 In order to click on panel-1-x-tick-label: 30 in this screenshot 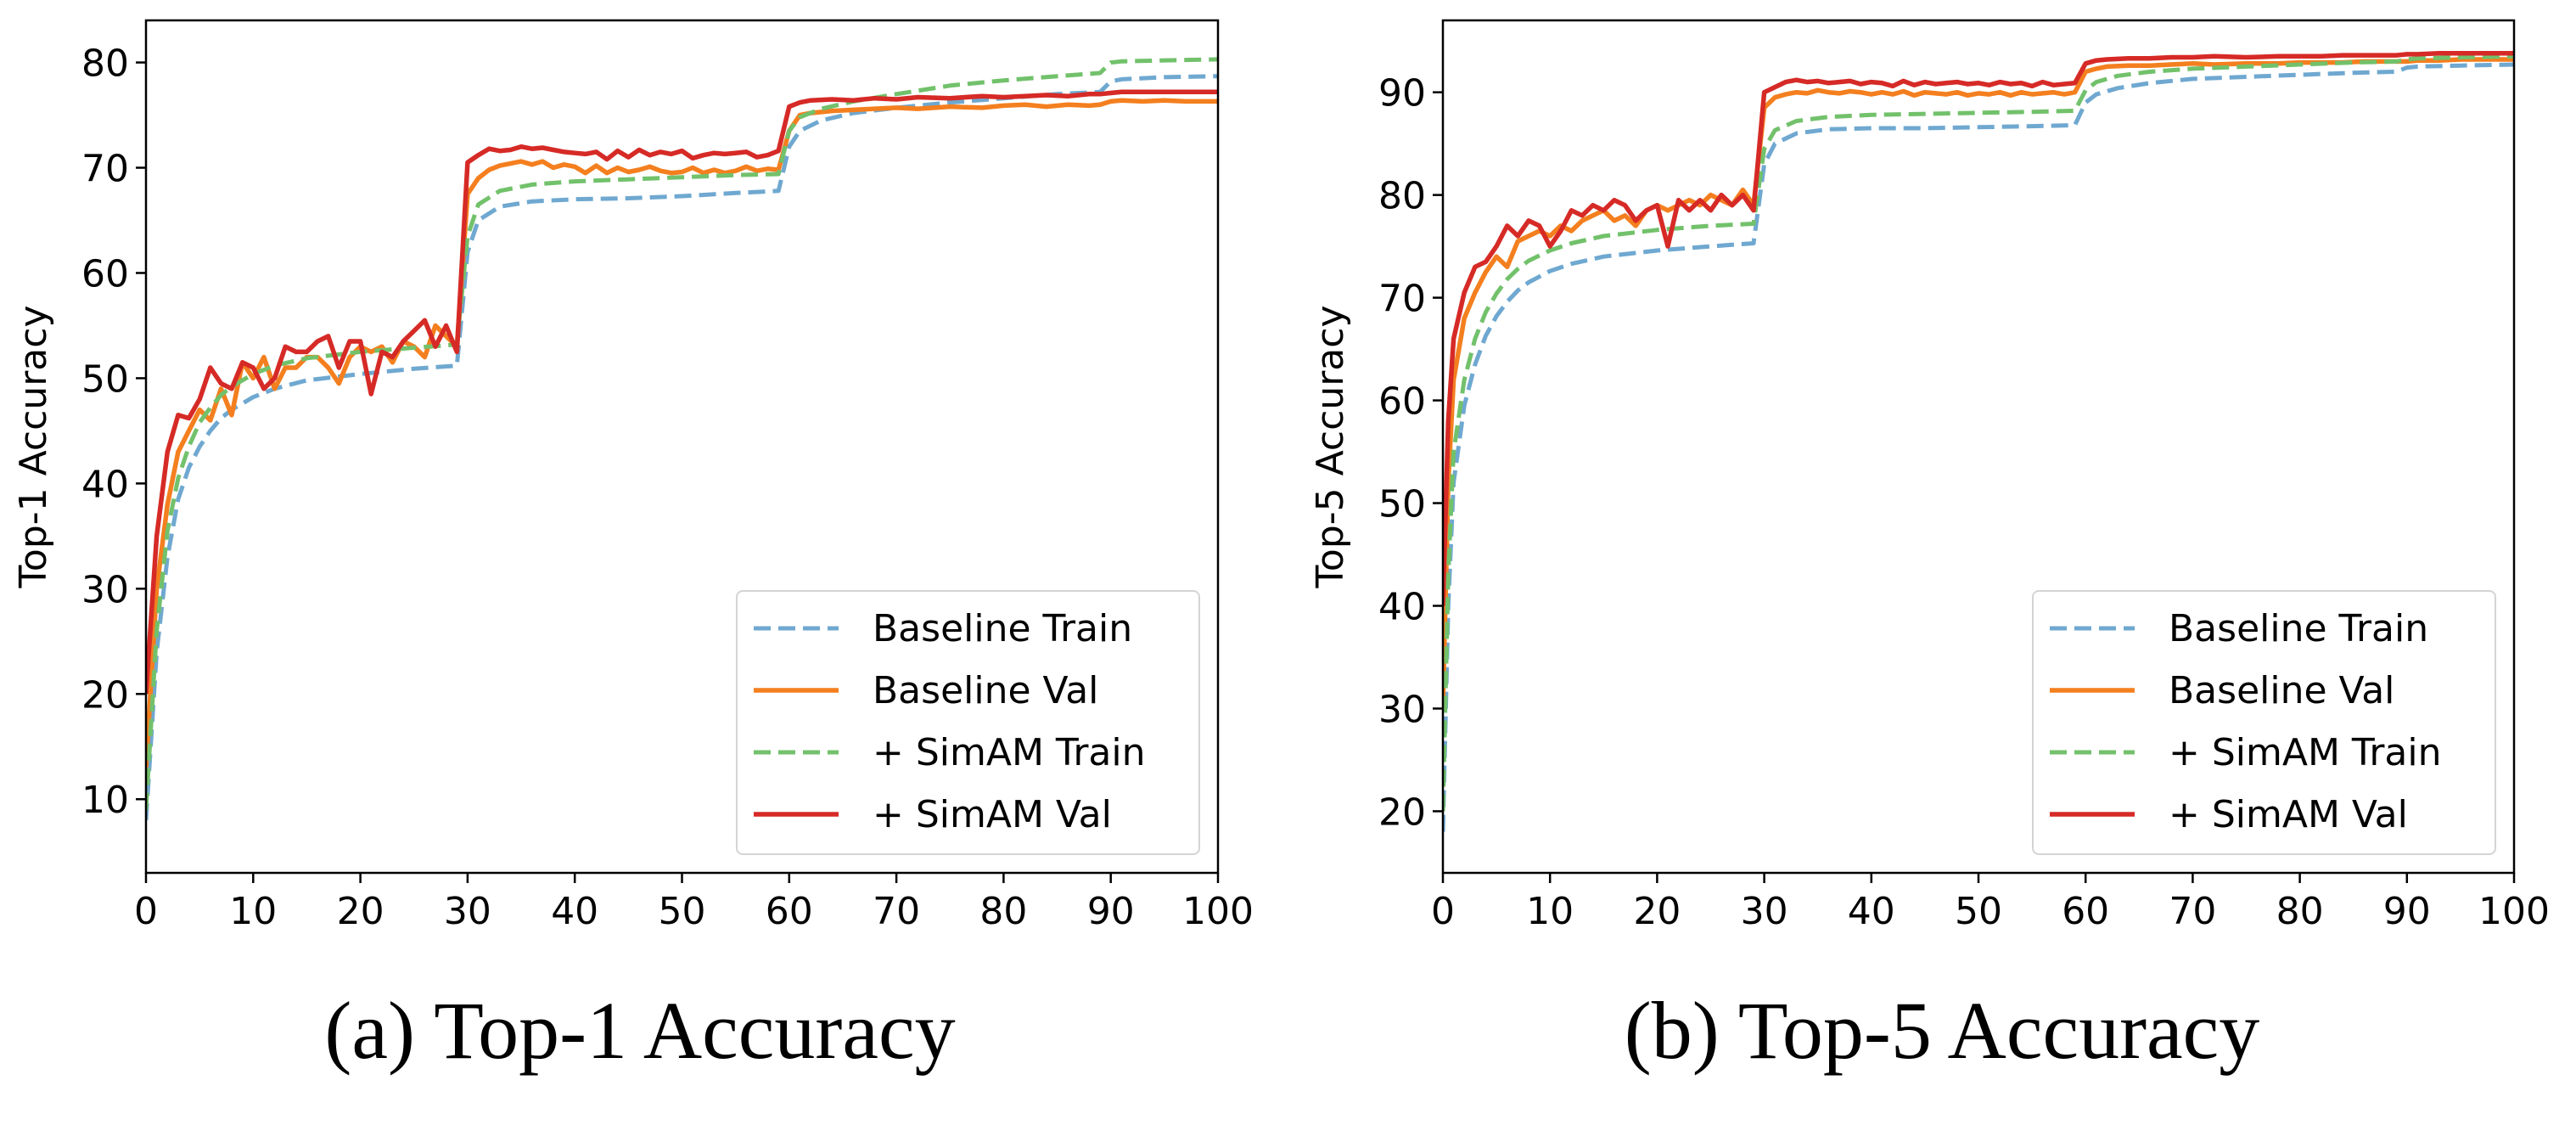, I will do `click(468, 911)`.